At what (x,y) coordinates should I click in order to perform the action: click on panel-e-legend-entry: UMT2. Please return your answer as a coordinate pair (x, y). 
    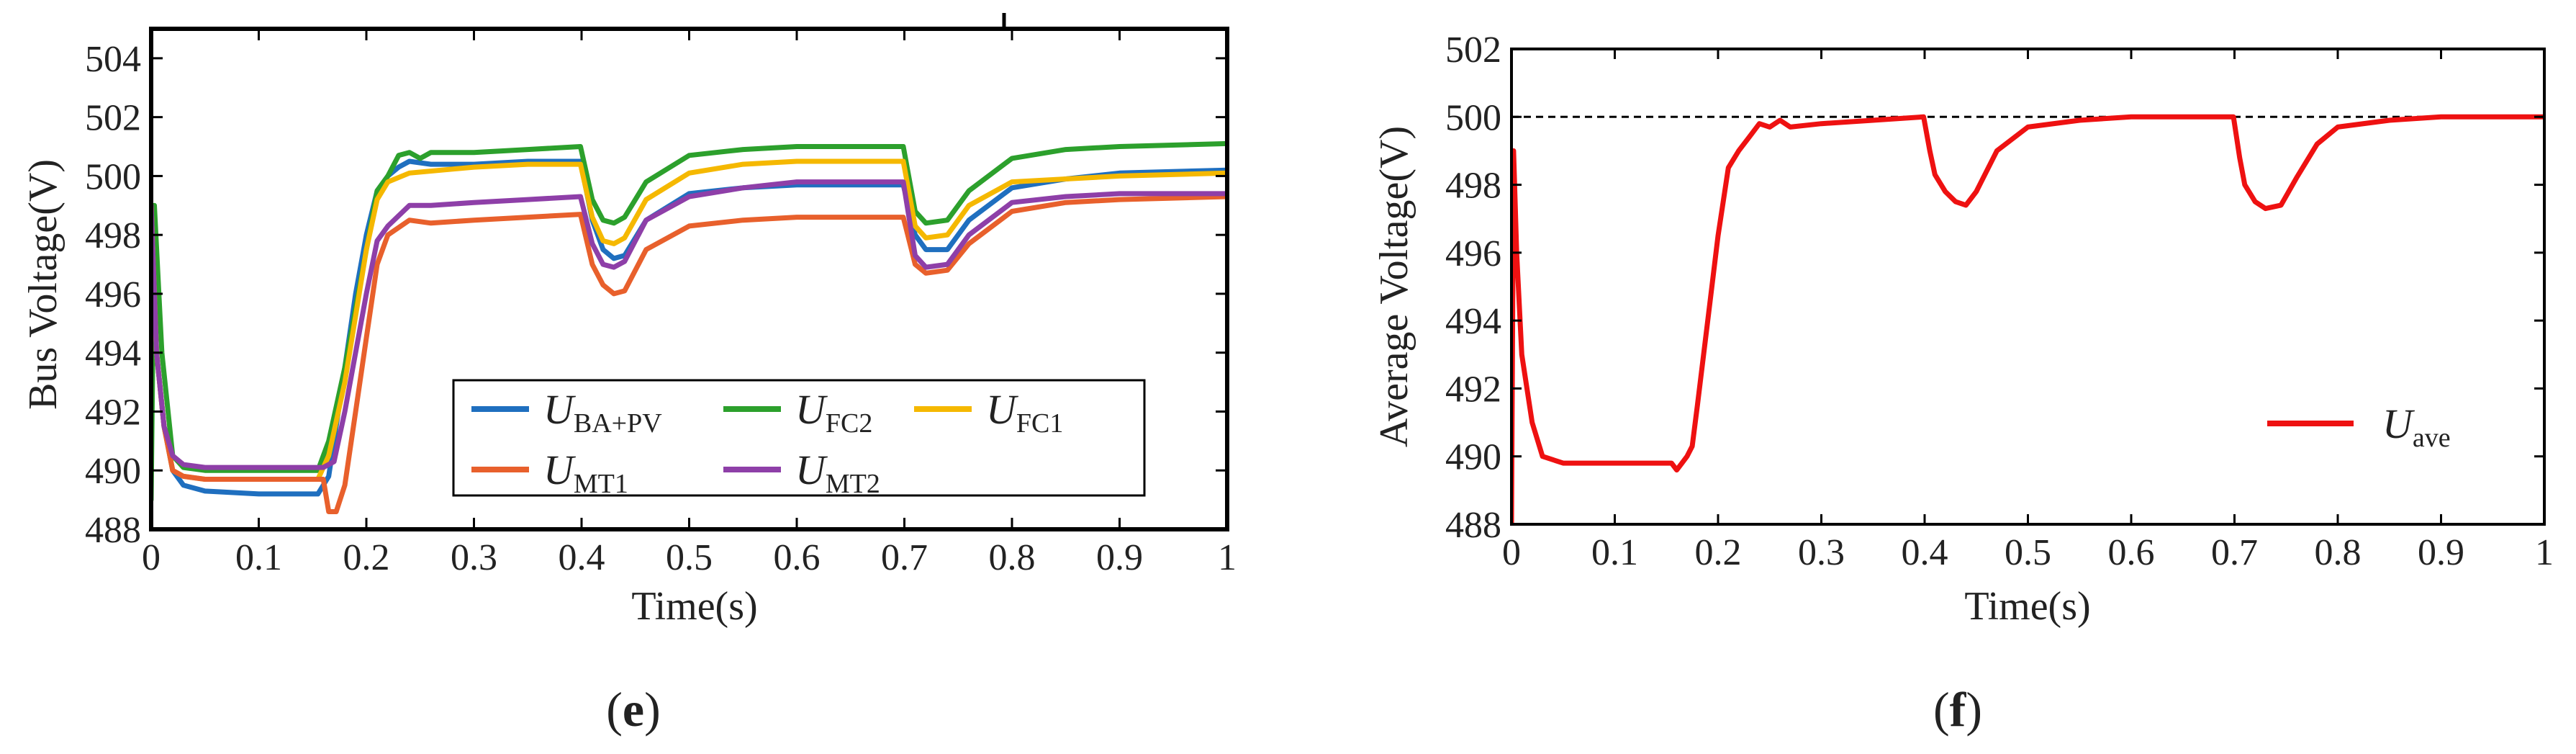
    Looking at the image, I should click on (802, 472).